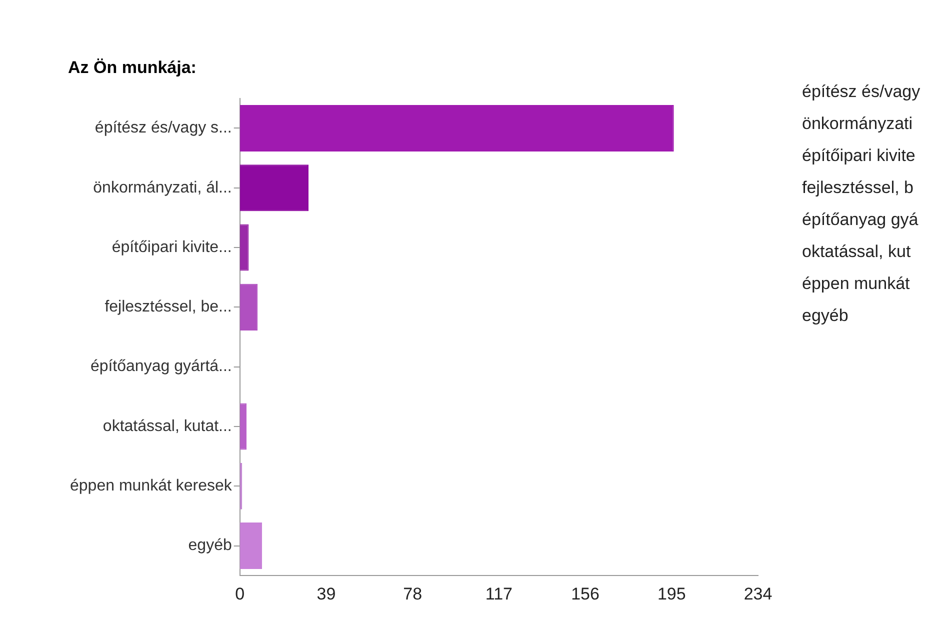 This screenshot has width=952, height=638. What do you see at coordinates (240, 594) in the screenshot?
I see `x-tick-label: 0` at bounding box center [240, 594].